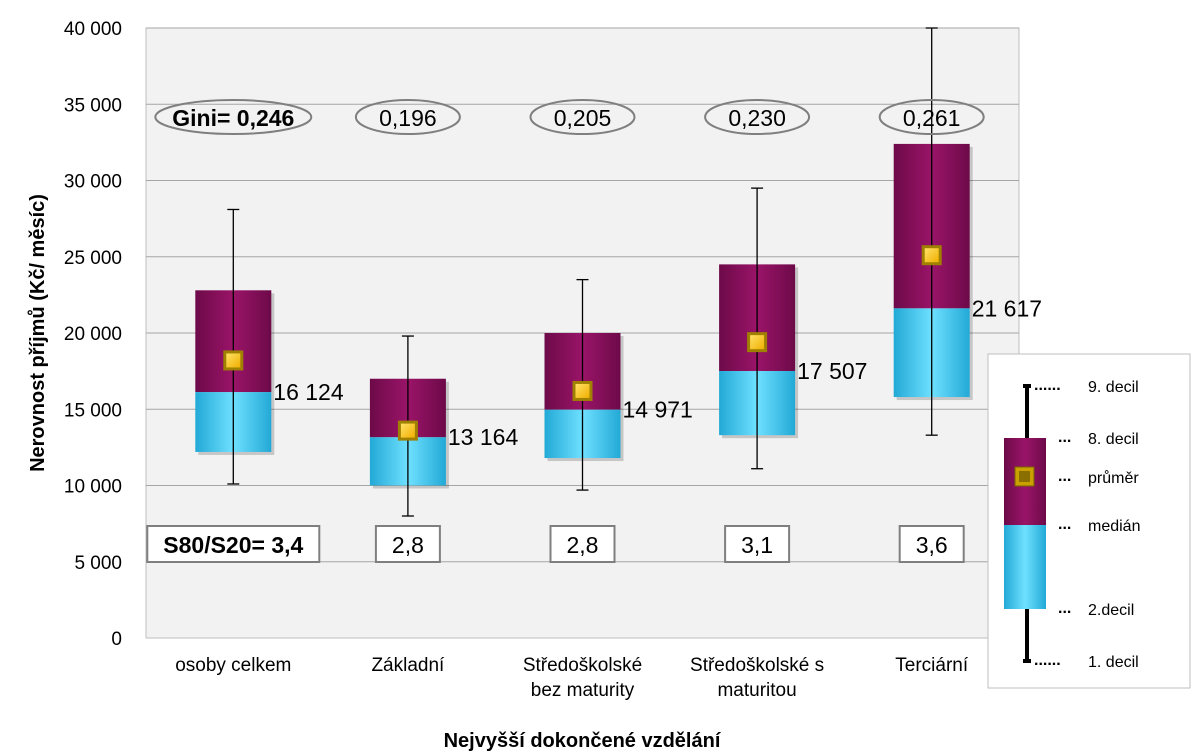  I want to click on median-value-label: 21 617, so click(1007, 308).